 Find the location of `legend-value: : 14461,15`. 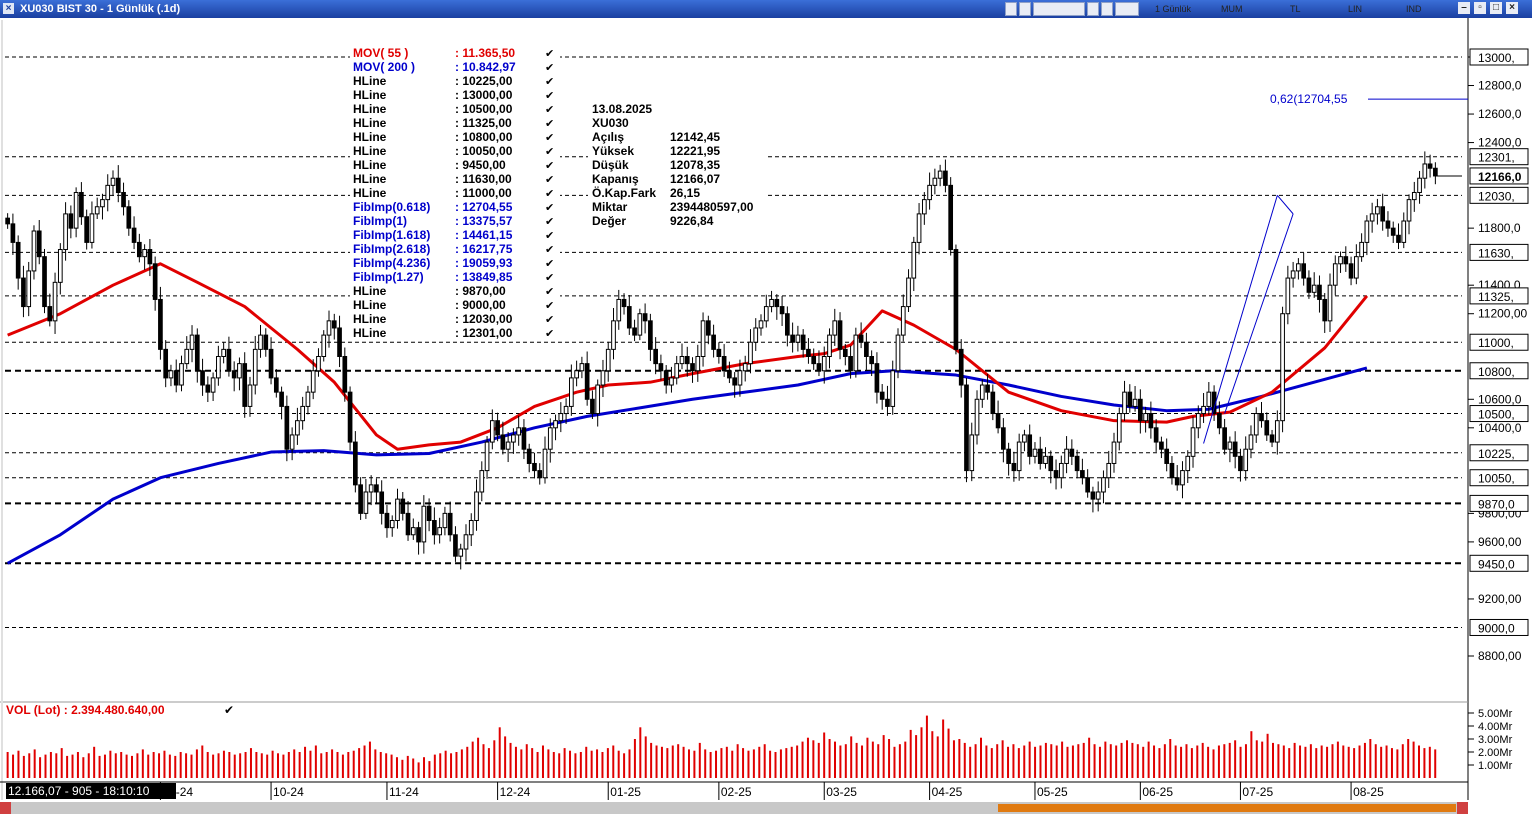

legend-value: : 14461,15 is located at coordinates (484, 235).